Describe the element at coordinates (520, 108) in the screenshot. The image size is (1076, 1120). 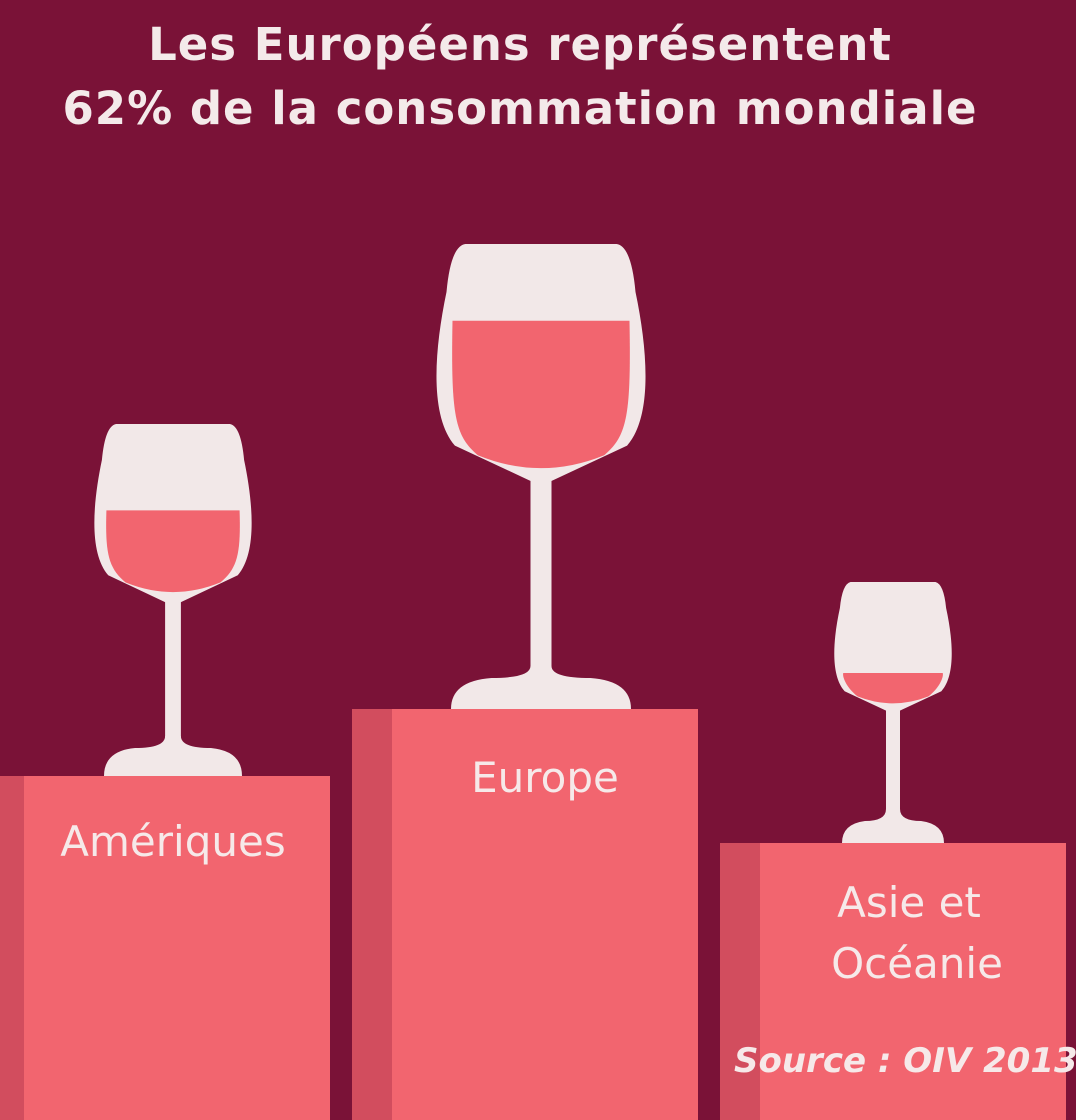
I see `chart-title-line-2: 62% de la consommation mondiale` at that location.